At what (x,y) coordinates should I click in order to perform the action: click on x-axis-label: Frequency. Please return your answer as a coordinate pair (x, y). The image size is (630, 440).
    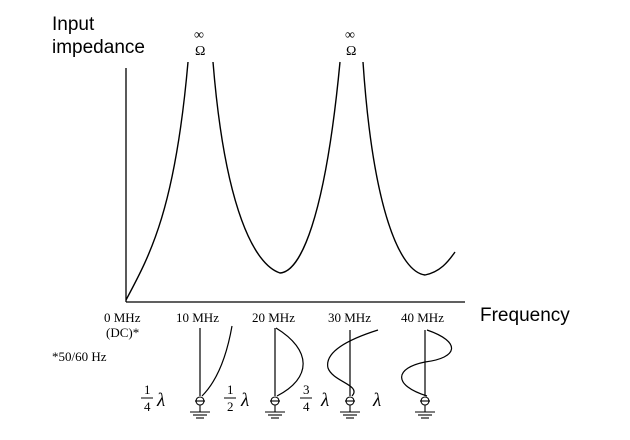
    Looking at the image, I should click on (525, 315).